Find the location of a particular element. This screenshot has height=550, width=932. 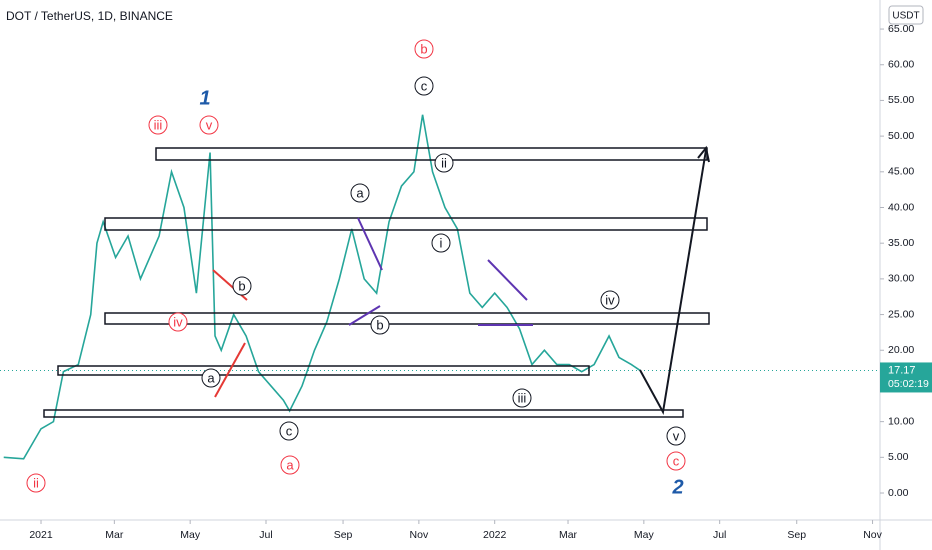

y-tick-label: 30.00 is located at coordinates (901, 279).